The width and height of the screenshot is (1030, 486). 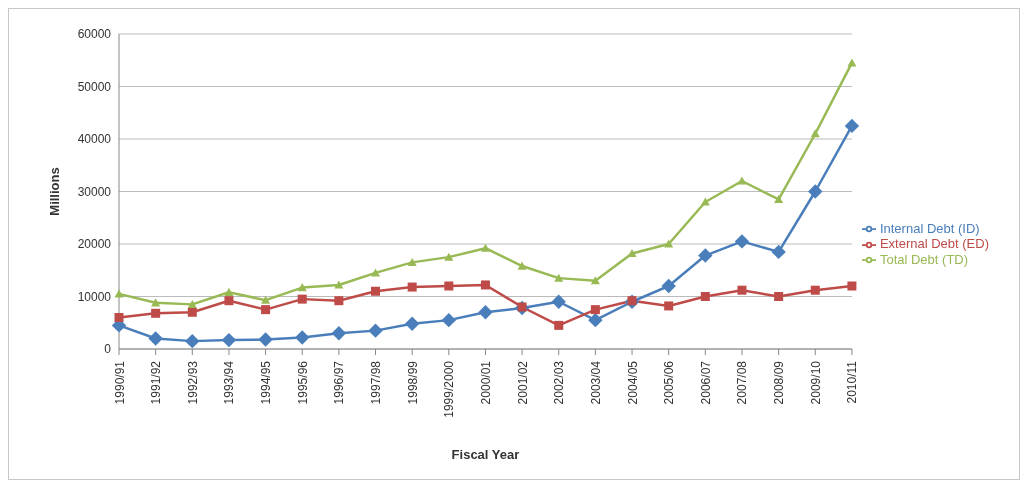 What do you see at coordinates (412, 382) in the screenshot?
I see `x-tick-label: 1998/99` at bounding box center [412, 382].